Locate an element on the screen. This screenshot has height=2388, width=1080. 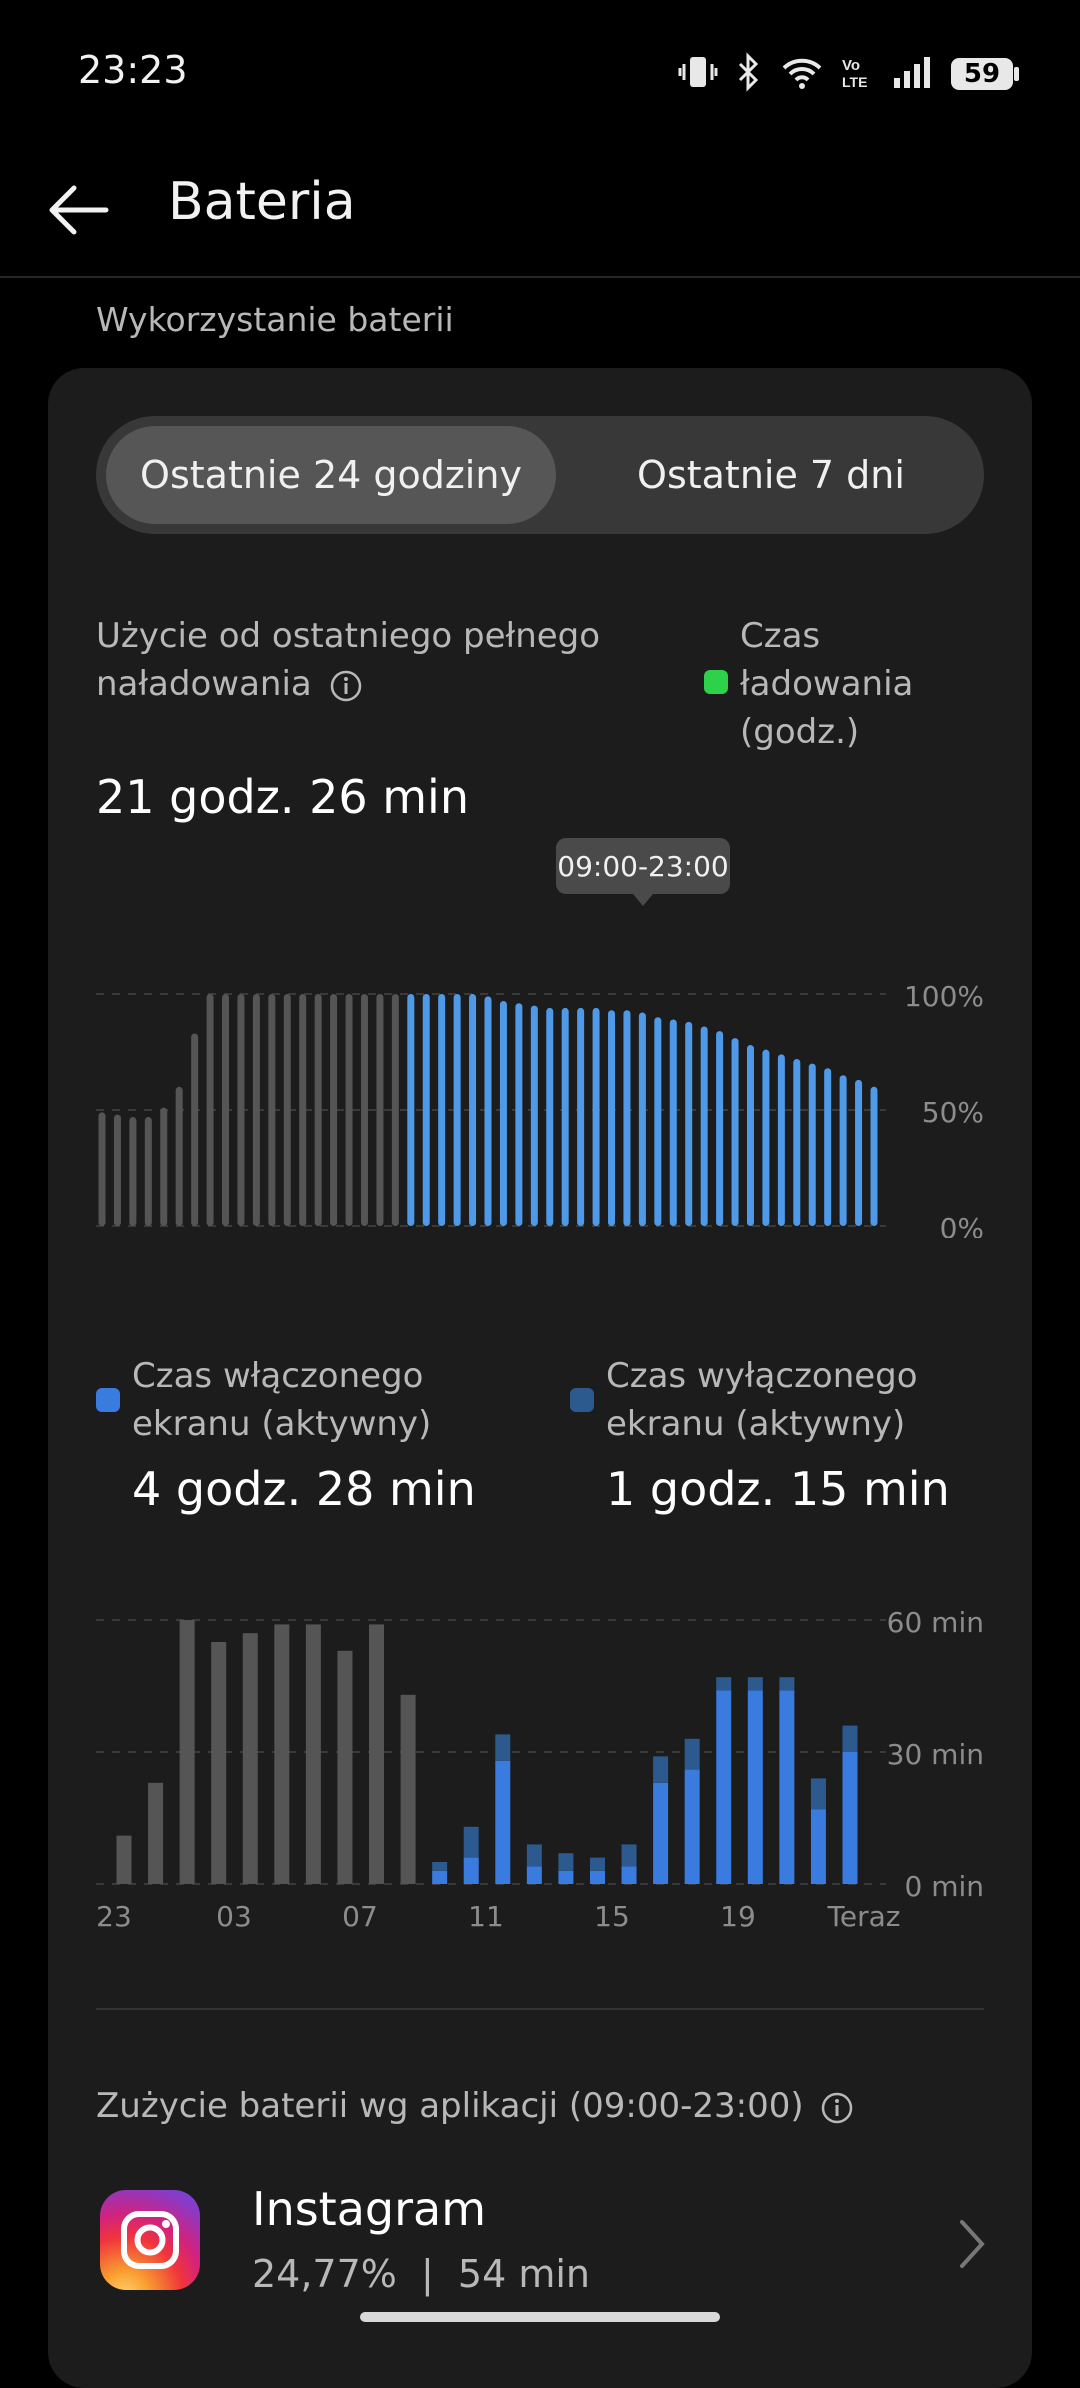
app-usage-stats: 24,77% | 54 min is located at coordinates (421, 2274).